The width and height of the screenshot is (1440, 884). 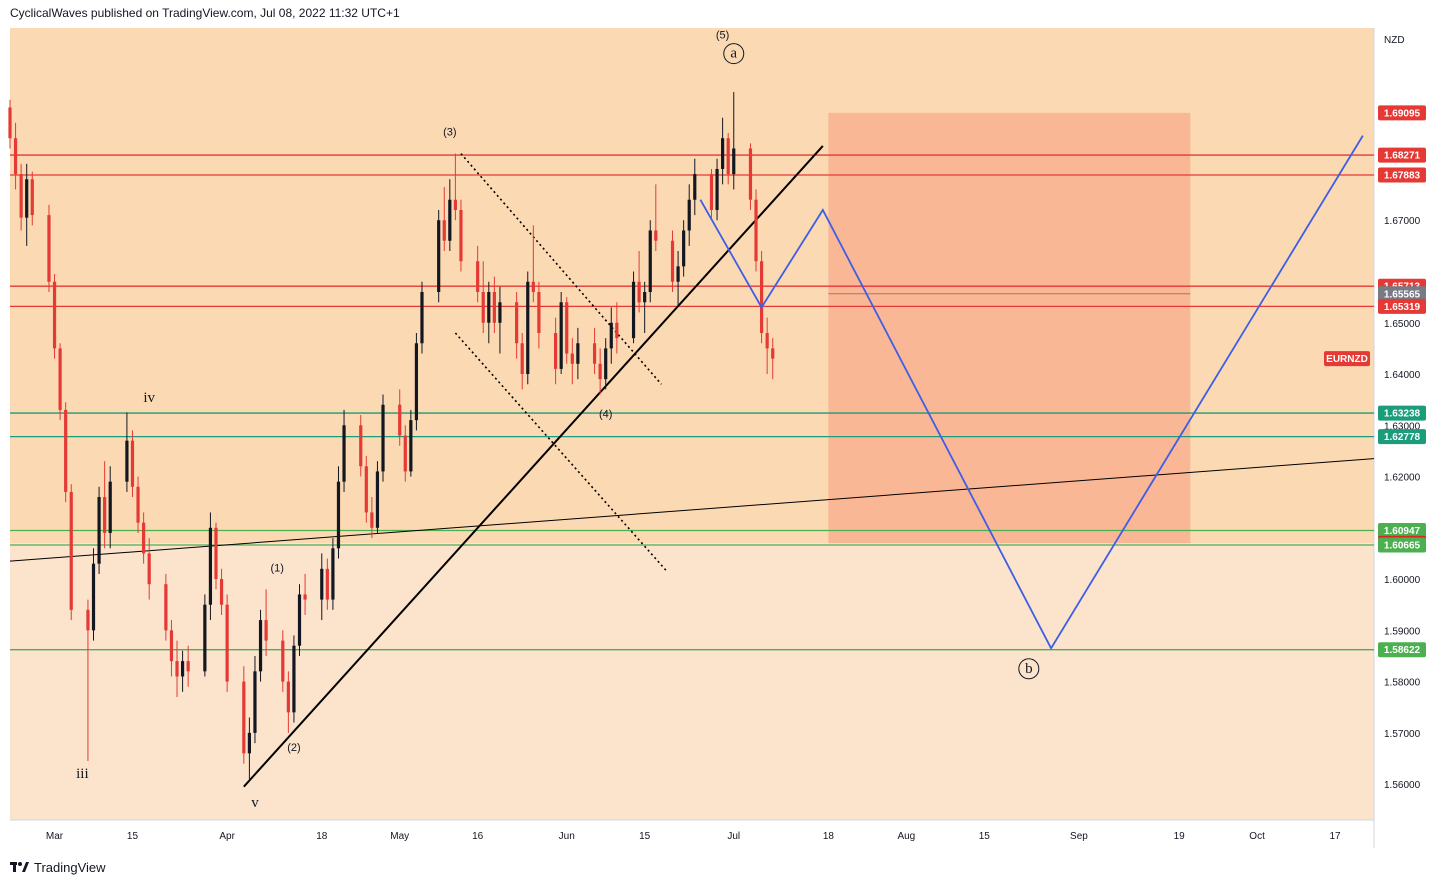 What do you see at coordinates (1009, 328) in the screenshot?
I see `target-zone-box` at bounding box center [1009, 328].